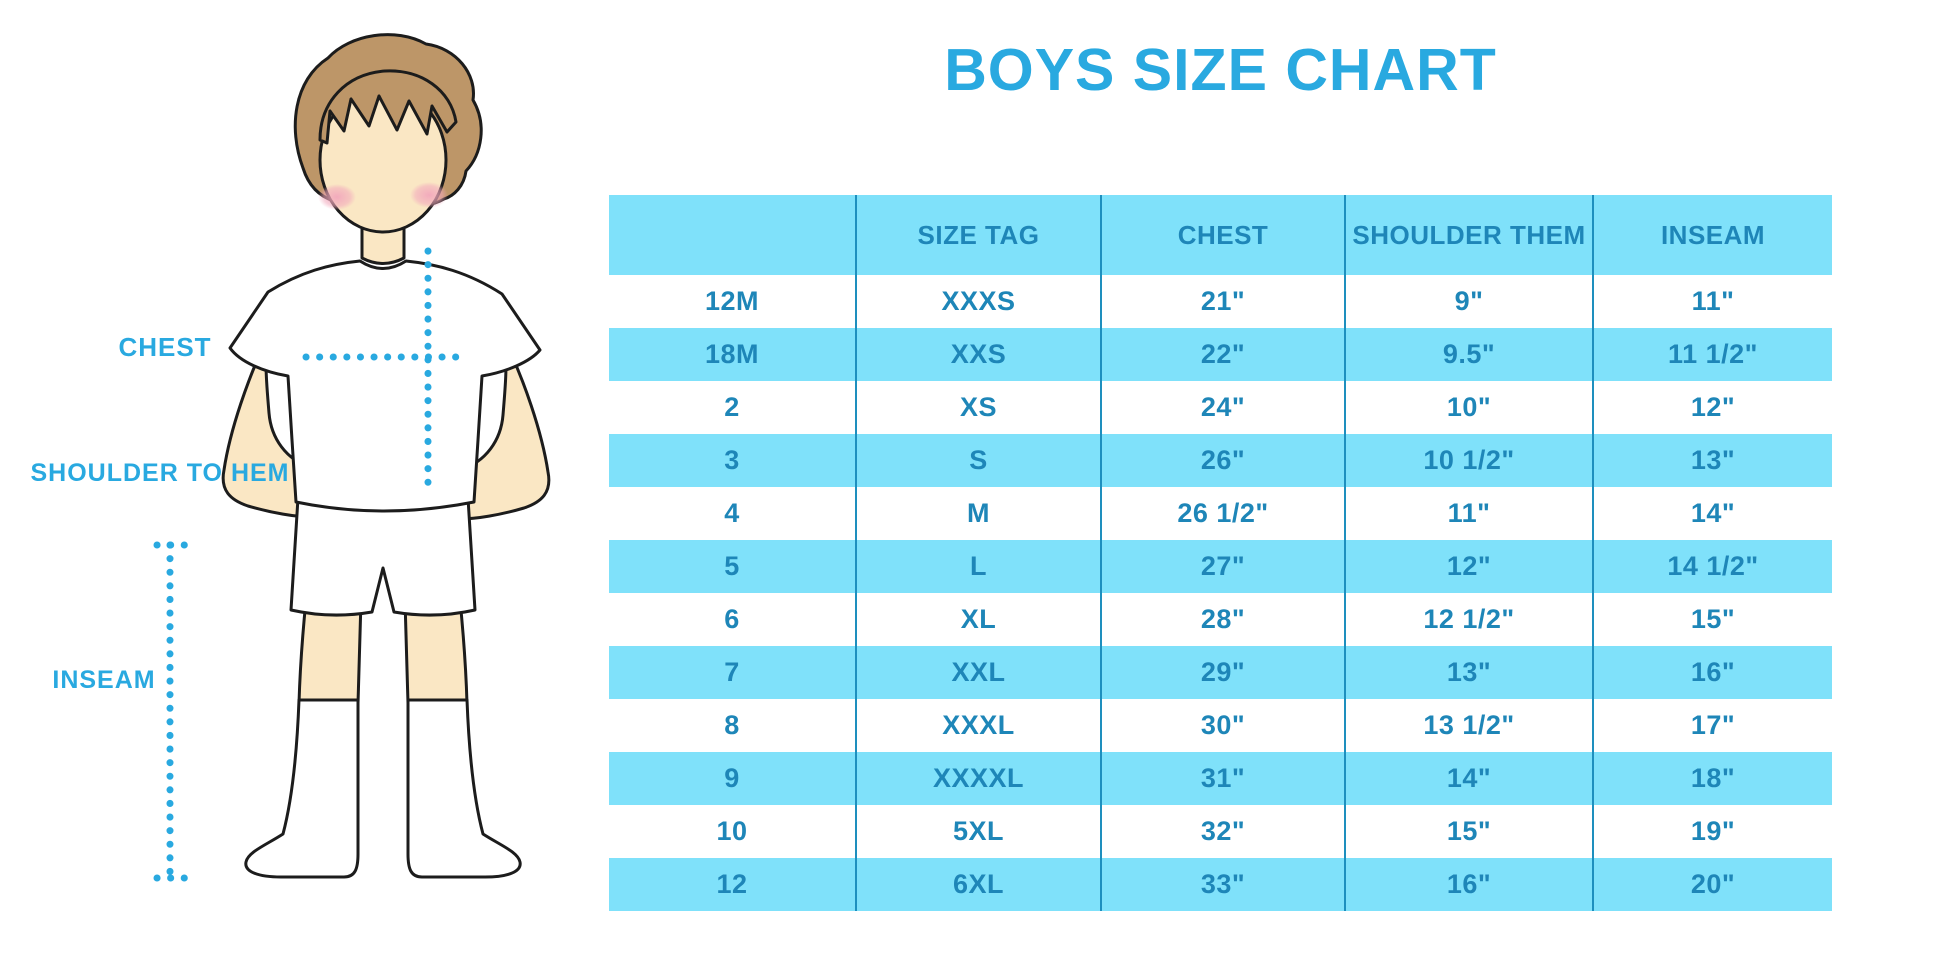 The image size is (1946, 973). What do you see at coordinates (732, 354) in the screenshot?
I see `table-cell: 18M` at bounding box center [732, 354].